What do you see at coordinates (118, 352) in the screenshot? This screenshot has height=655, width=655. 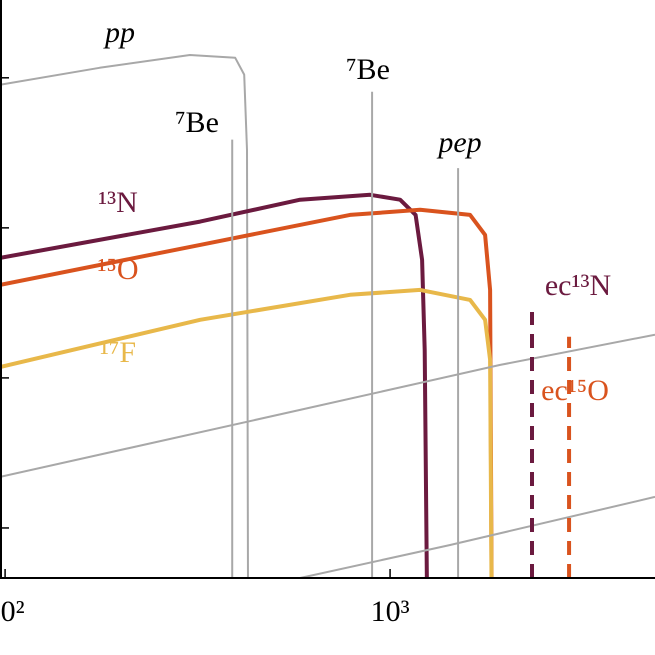 I see `curve-label: ¹⁷F` at bounding box center [118, 352].